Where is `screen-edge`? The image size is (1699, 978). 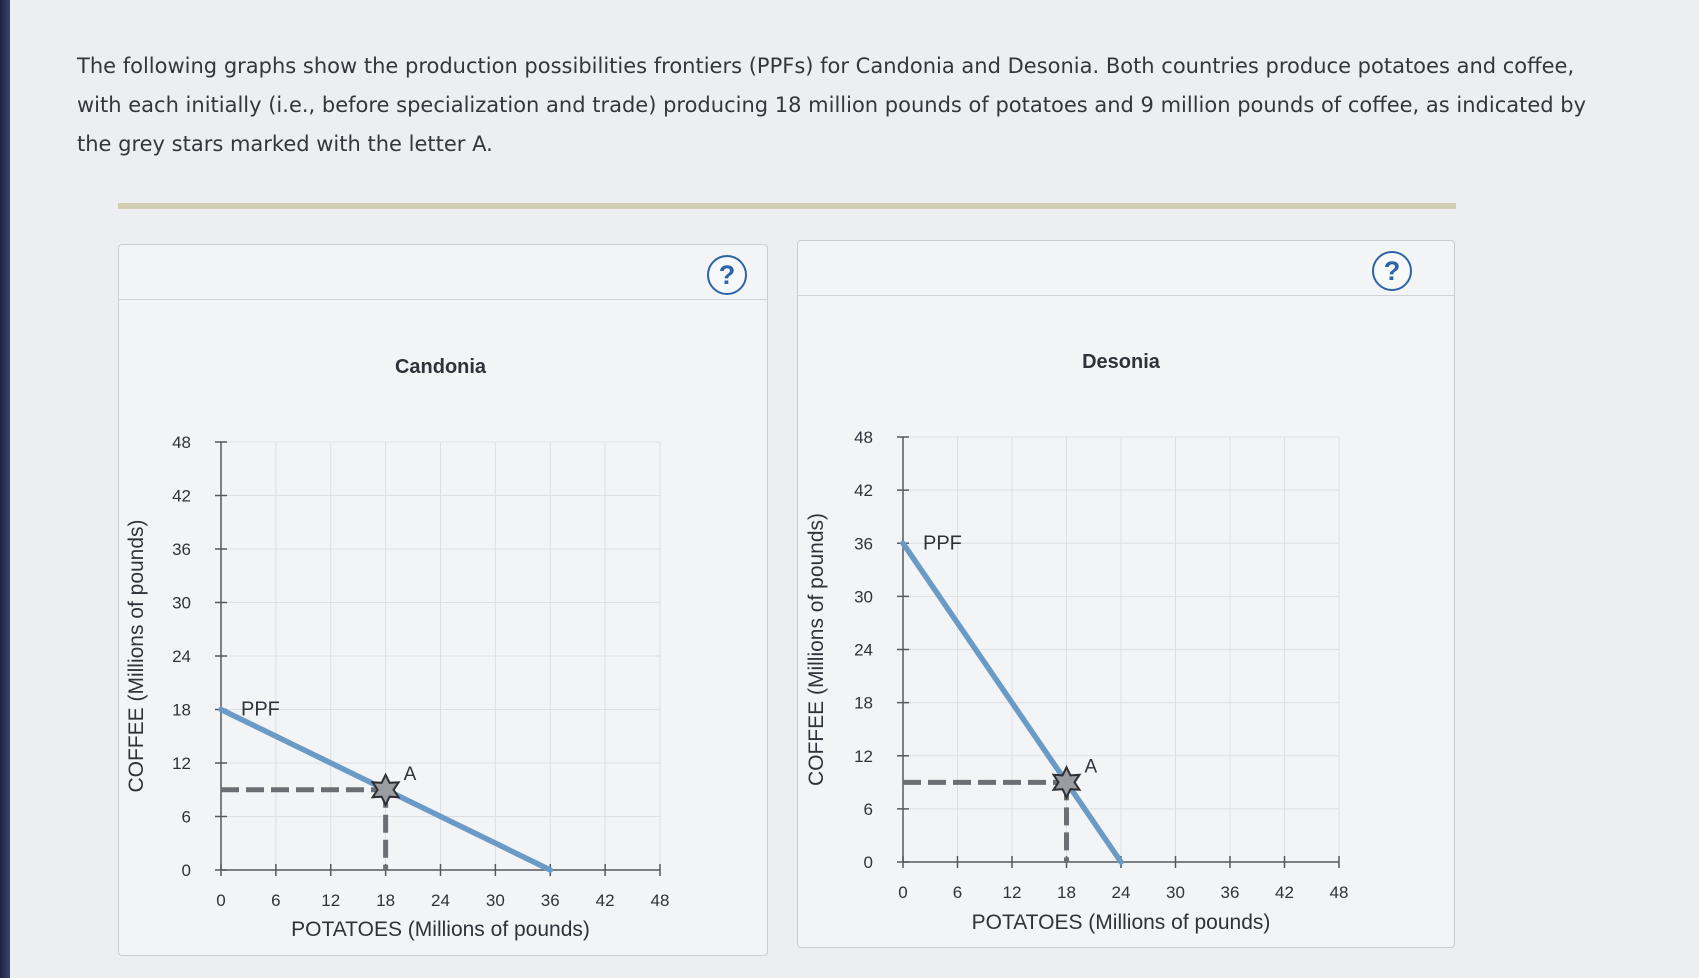 screen-edge is located at coordinates (5, 489).